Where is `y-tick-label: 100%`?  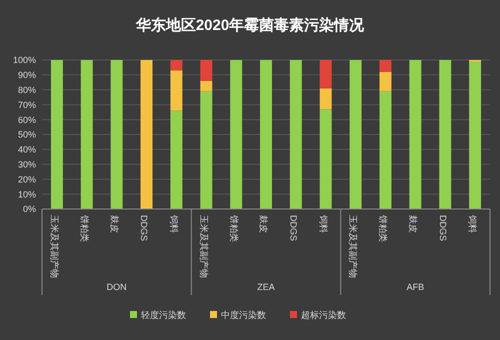 y-tick-label: 100% is located at coordinates (24, 60).